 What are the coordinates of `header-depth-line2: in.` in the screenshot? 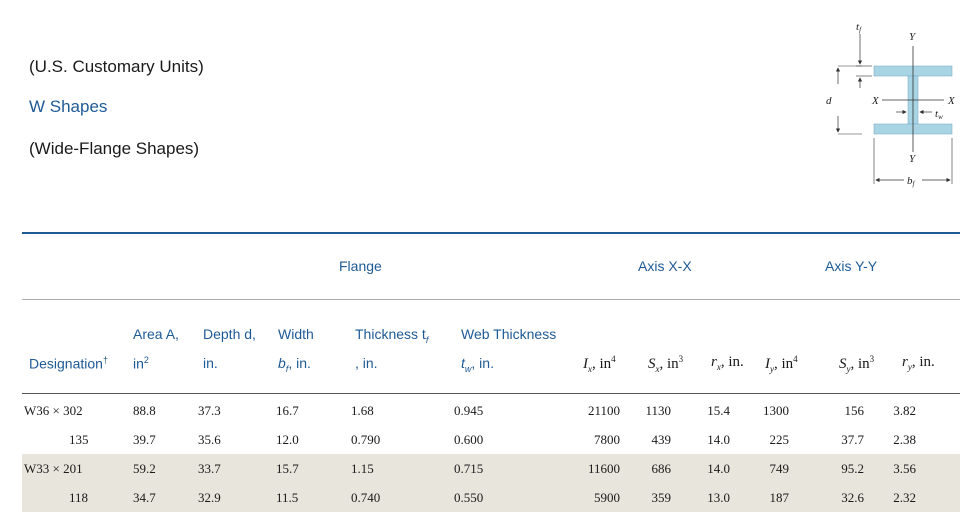 It's located at (210, 363).